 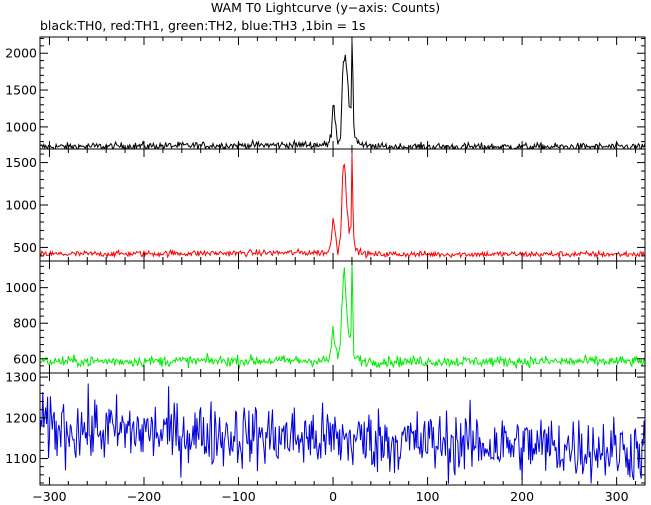 What do you see at coordinates (21, 417) in the screenshot?
I see `y-tick-label: 1200` at bounding box center [21, 417].